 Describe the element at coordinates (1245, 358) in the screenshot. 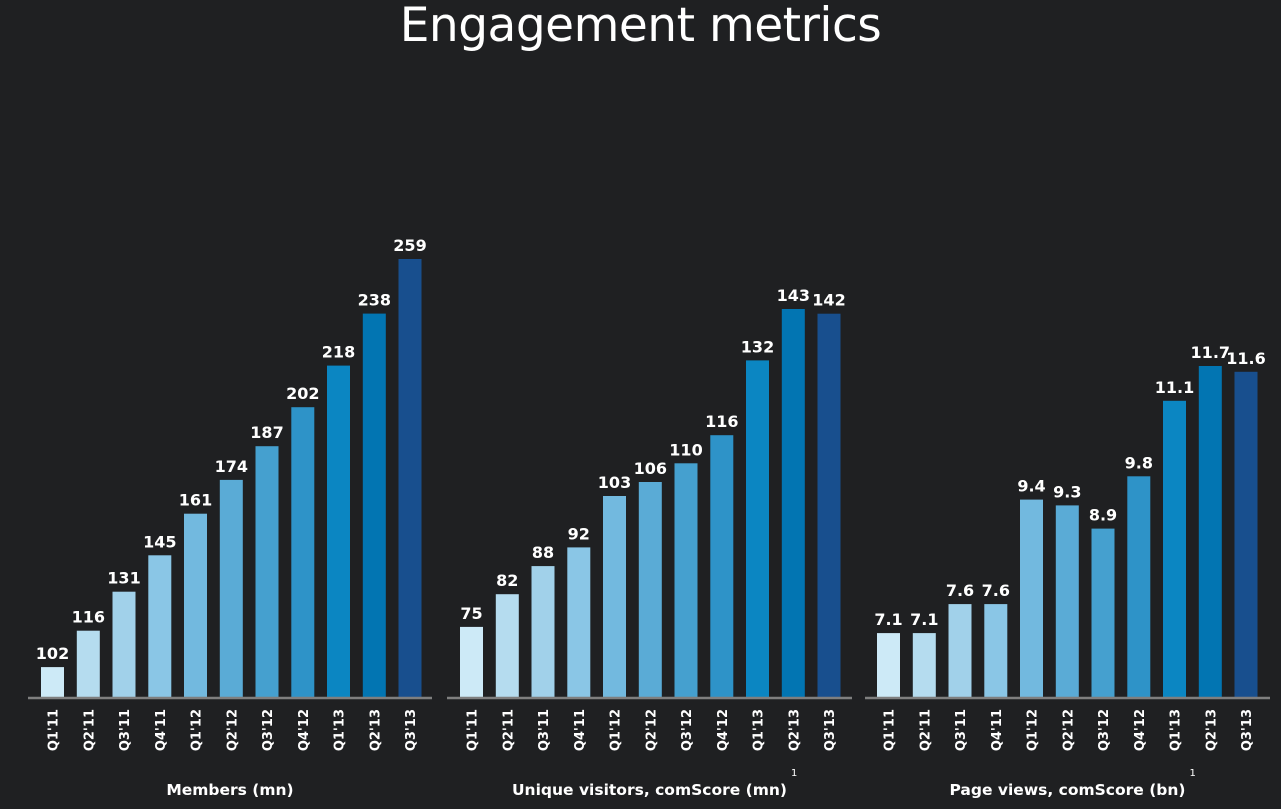

I see `value-label: 11.6` at that location.